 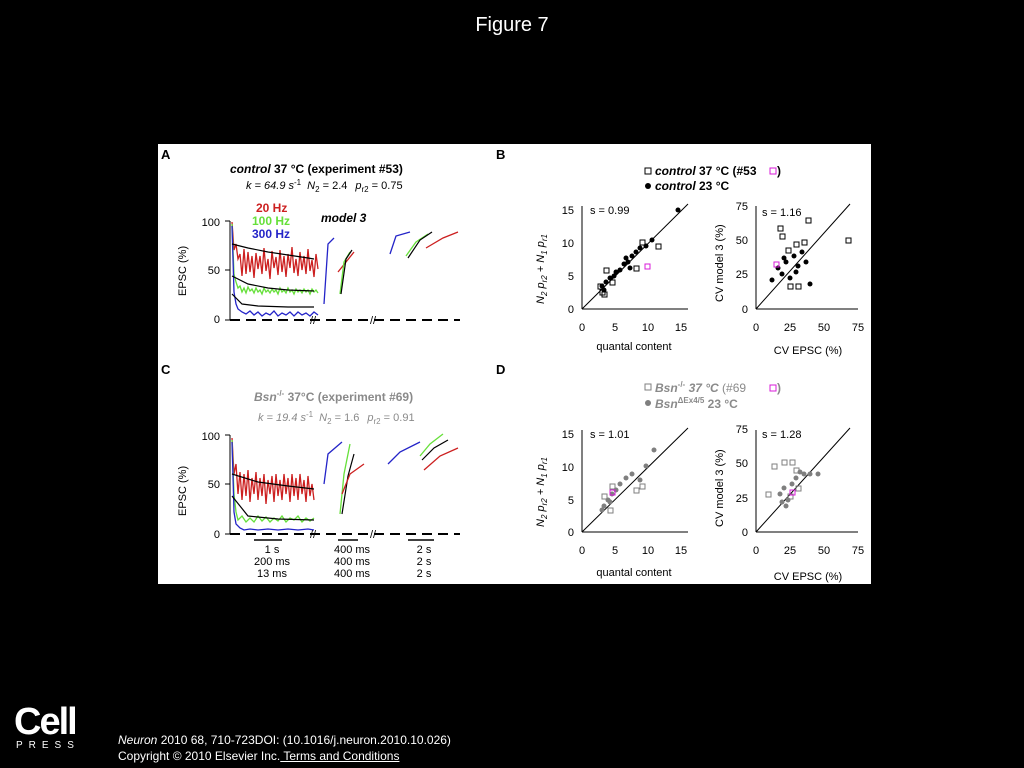 What do you see at coordinates (340, 756) in the screenshot?
I see `terms-and-conditions-link: Terms and Conditions` at bounding box center [340, 756].